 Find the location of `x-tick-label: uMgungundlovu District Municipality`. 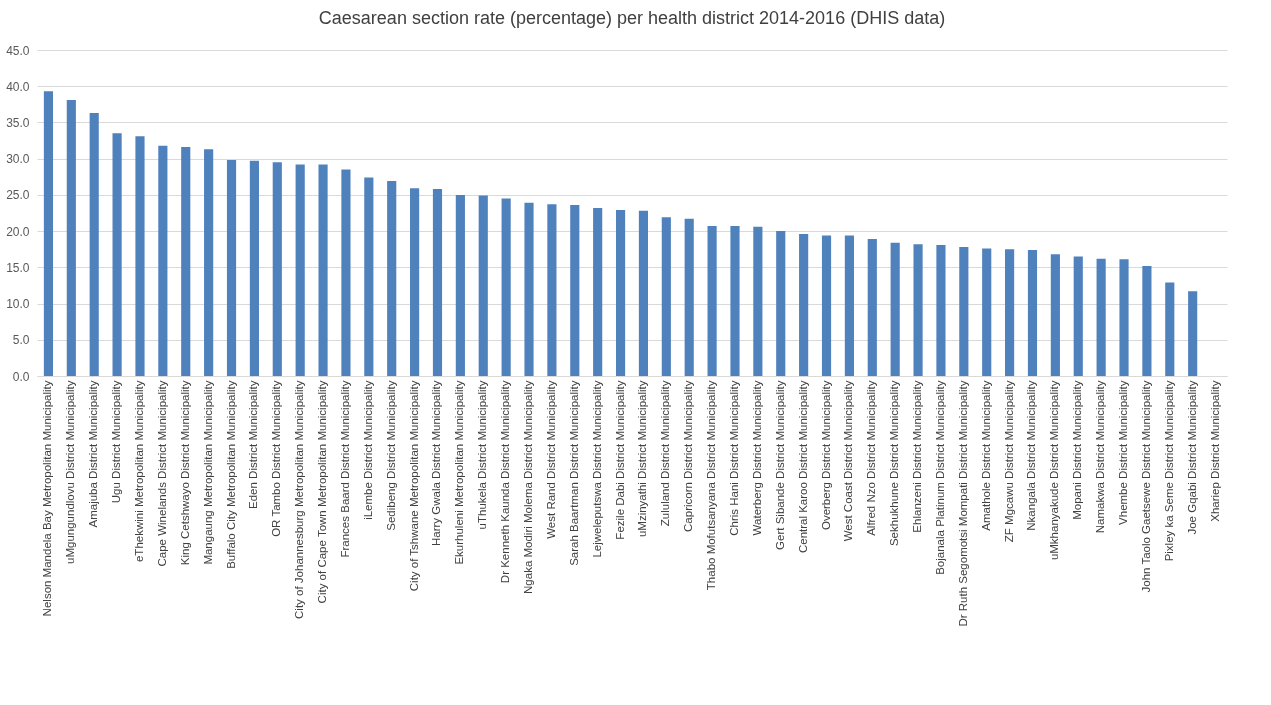

x-tick-label: uMgungundlovu District Municipality is located at coordinates (70, 472).